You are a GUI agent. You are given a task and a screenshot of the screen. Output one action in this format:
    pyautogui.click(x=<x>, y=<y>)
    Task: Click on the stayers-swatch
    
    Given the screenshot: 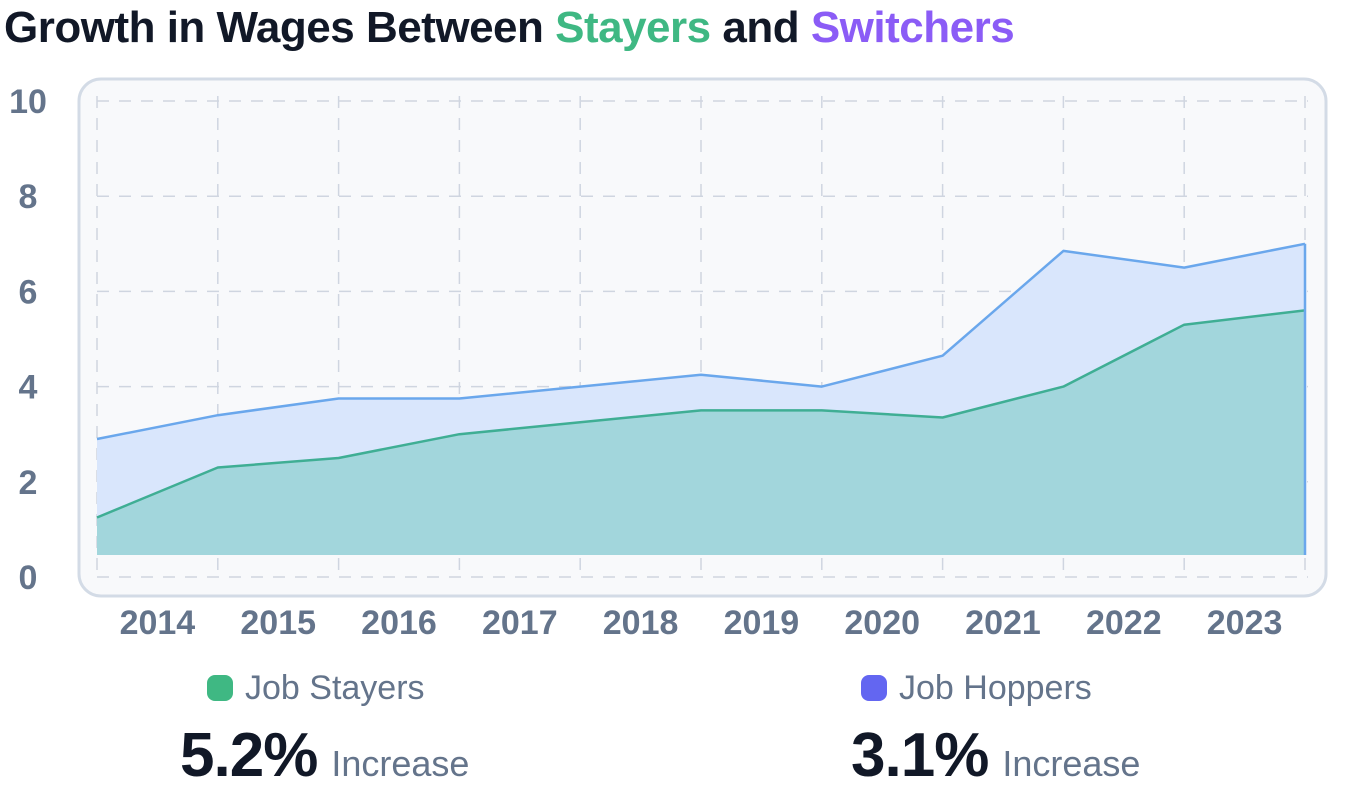 What is the action you would take?
    pyautogui.click(x=220, y=688)
    